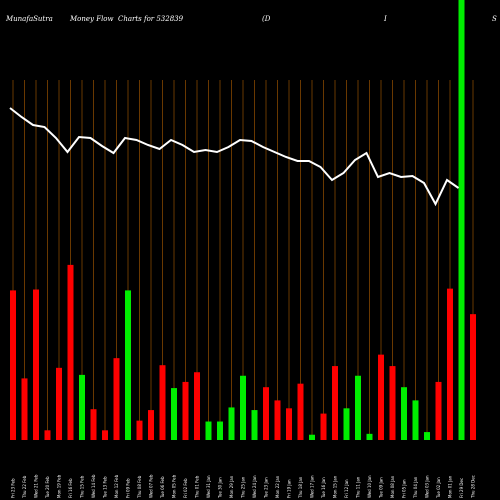  What do you see at coordinates (197, 487) in the screenshot?
I see `x-tick-label: Thu 01 Feb` at bounding box center [197, 487].